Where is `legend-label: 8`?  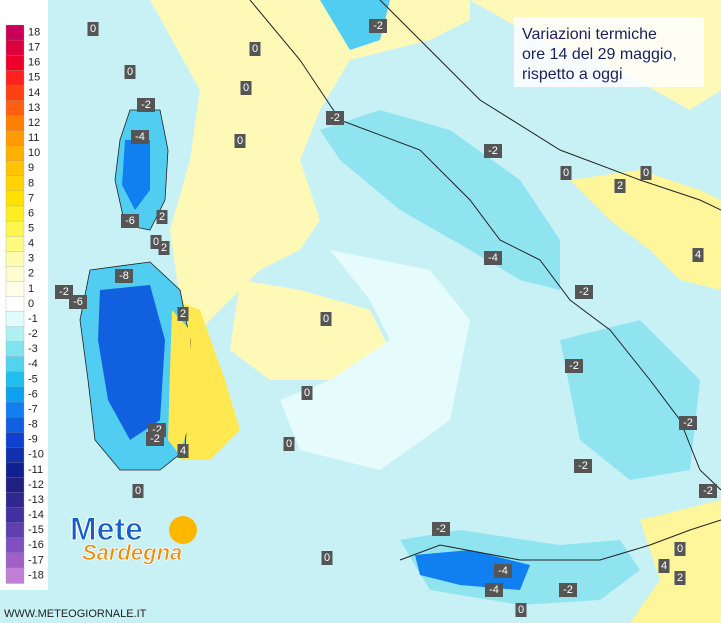
legend-label: 8 is located at coordinates (31, 183).